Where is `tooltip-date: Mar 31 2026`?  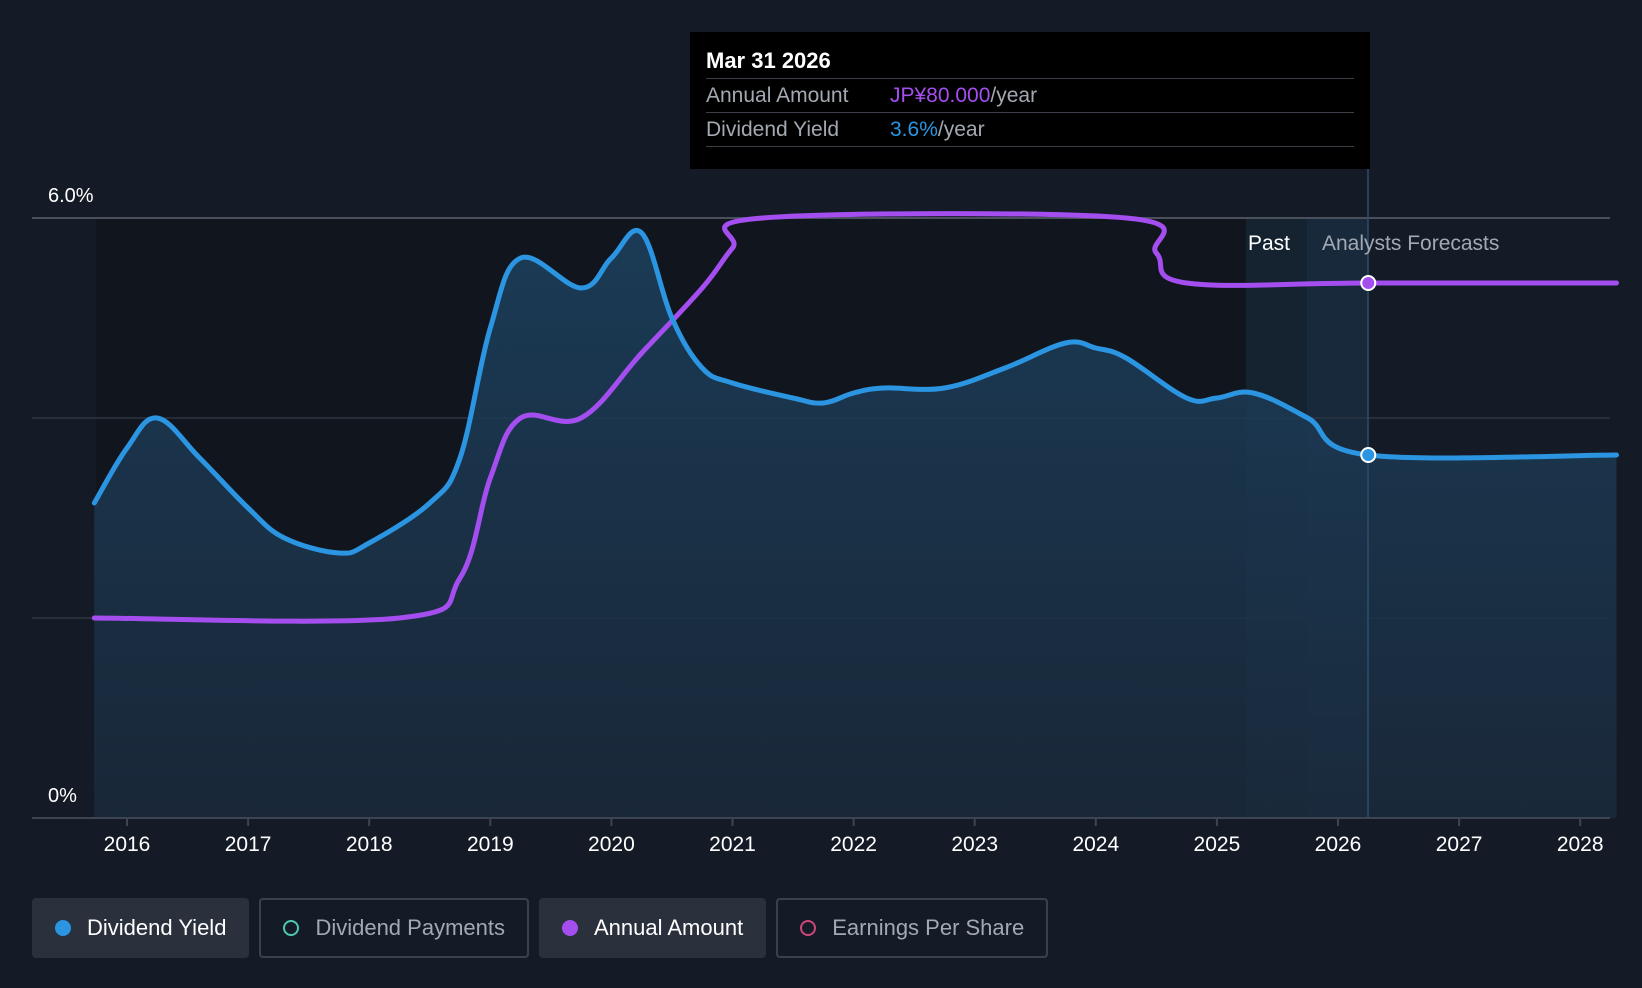 tooltip-date: Mar 31 2026 is located at coordinates (1030, 62).